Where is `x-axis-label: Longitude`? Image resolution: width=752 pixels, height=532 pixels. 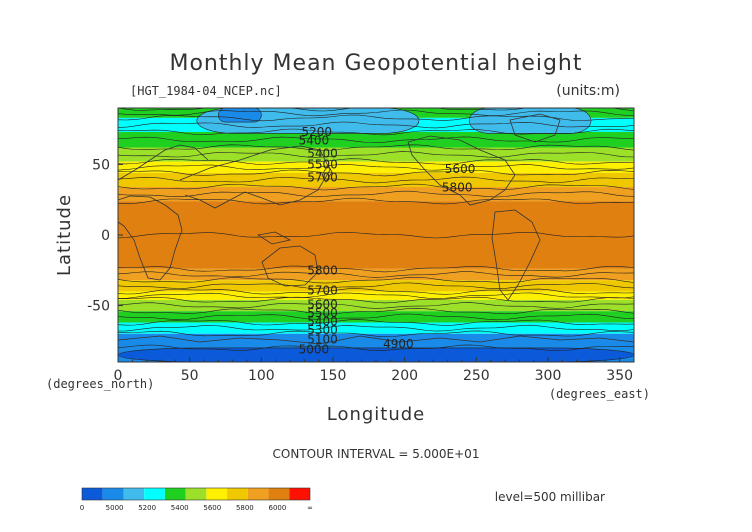 x-axis-label: Longitude is located at coordinates (376, 414).